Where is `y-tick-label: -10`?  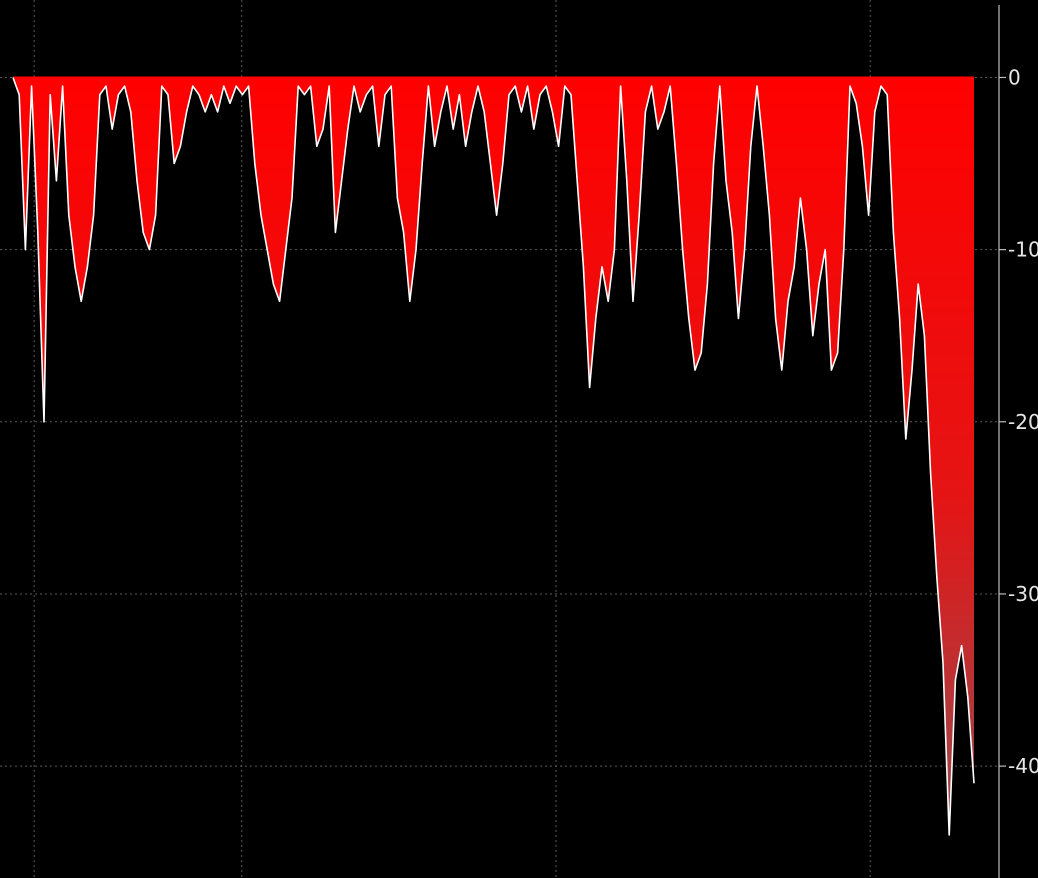
y-tick-label: -10 is located at coordinates (1023, 250).